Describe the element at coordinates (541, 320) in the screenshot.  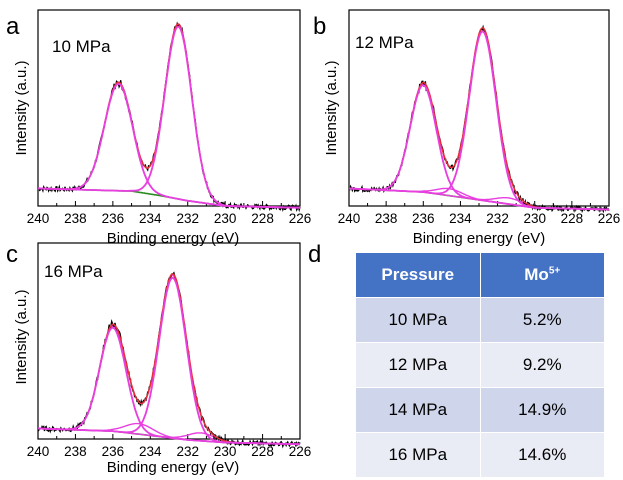
I see `table-cell-mo5: 5.2%` at that location.